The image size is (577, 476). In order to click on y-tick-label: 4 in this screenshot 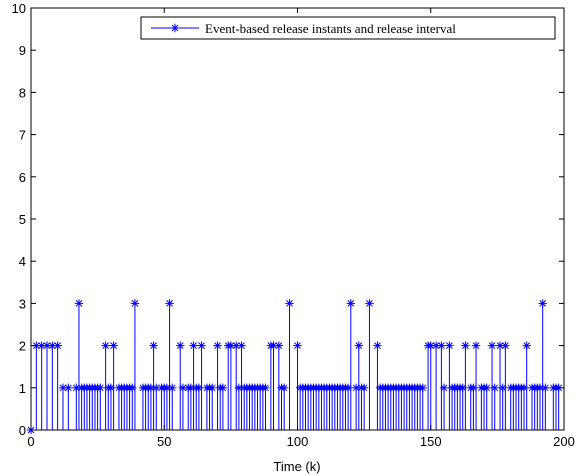, I will do `click(22, 261)`.